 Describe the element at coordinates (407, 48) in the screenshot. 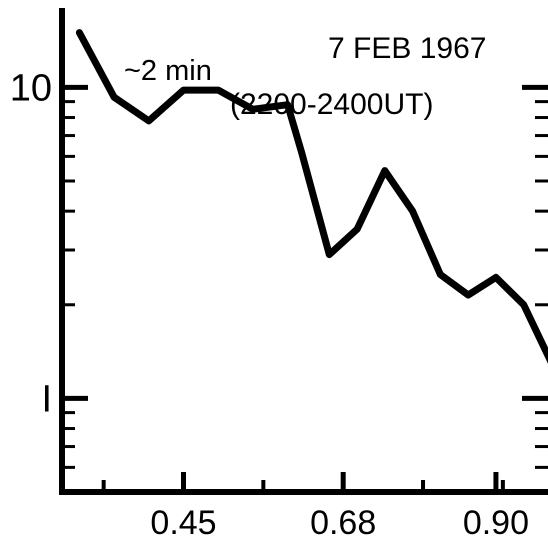

I see `chart-title: 7 FEB 1967` at that location.